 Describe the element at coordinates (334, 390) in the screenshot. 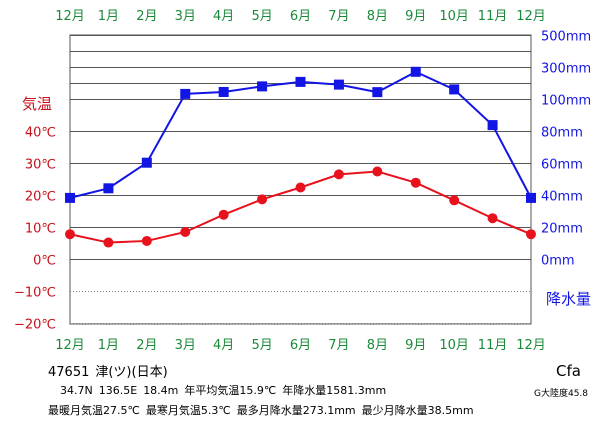

I see `station-annual-precip: 年降水量1581.3mm` at that location.